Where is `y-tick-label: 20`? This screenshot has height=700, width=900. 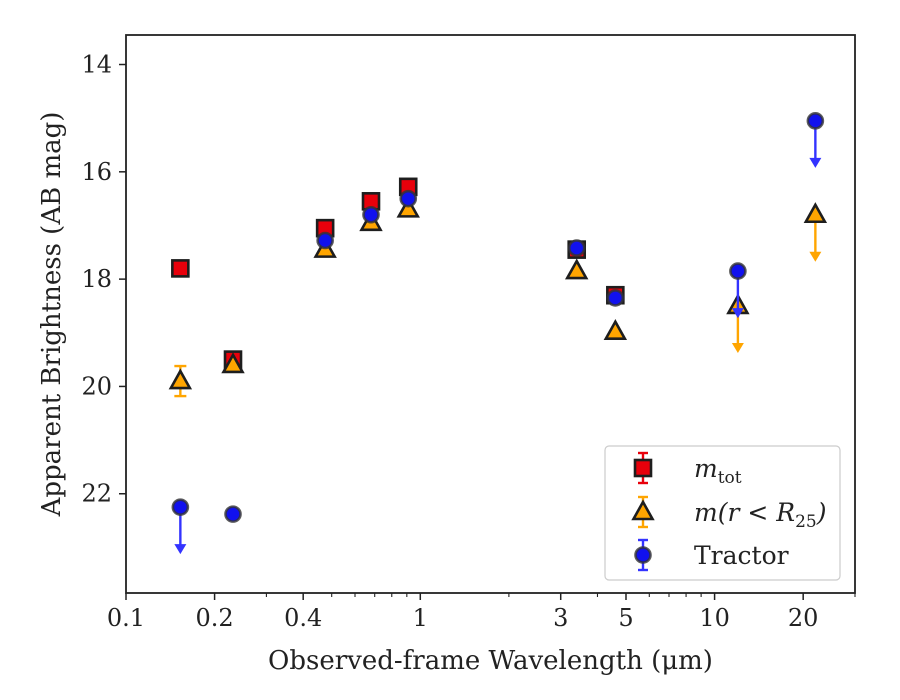 y-tick-label: 20 is located at coordinates (96, 386).